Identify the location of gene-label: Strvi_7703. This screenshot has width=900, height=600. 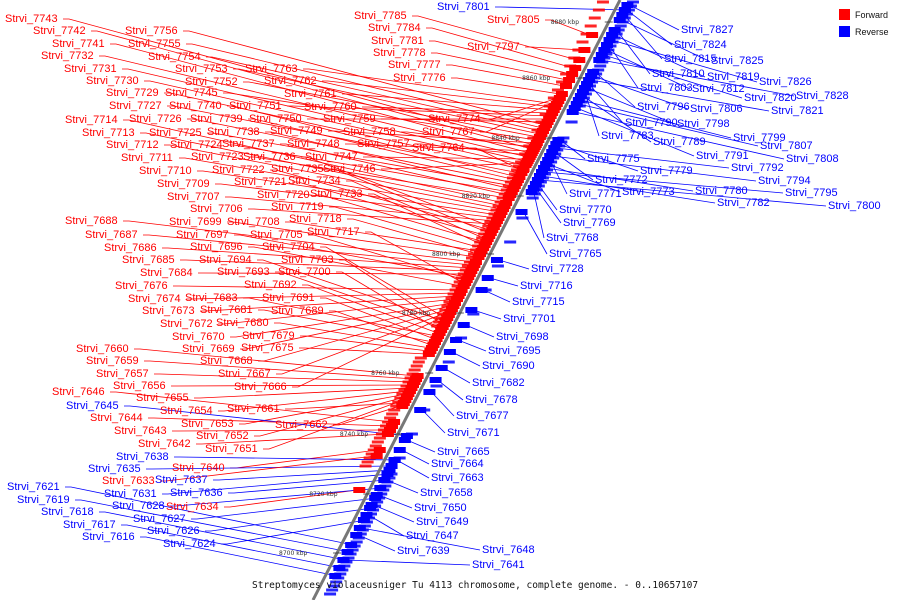
(307, 260).